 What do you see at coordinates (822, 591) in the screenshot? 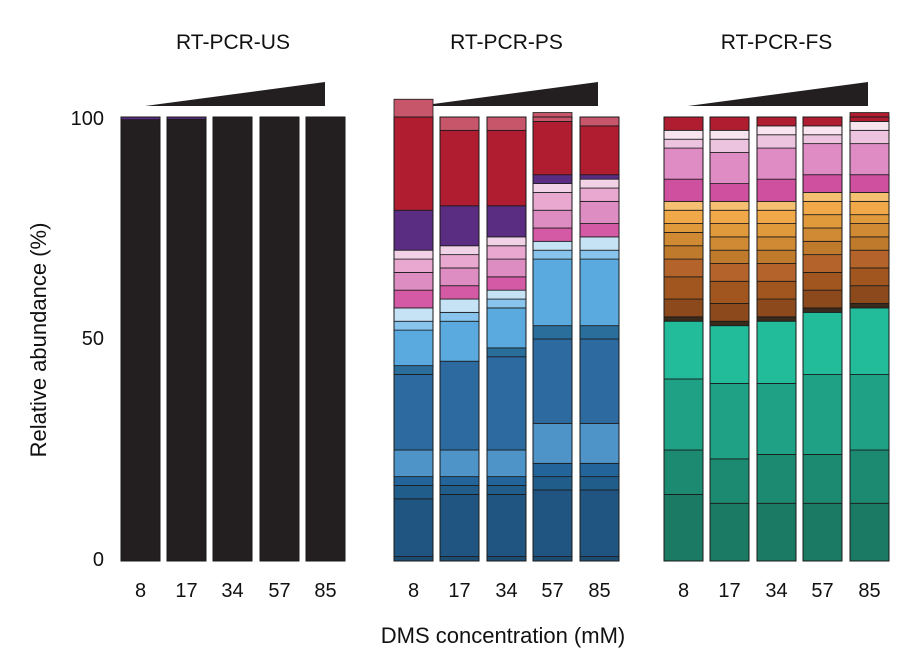
I see `x-tick-label: 57` at bounding box center [822, 591].